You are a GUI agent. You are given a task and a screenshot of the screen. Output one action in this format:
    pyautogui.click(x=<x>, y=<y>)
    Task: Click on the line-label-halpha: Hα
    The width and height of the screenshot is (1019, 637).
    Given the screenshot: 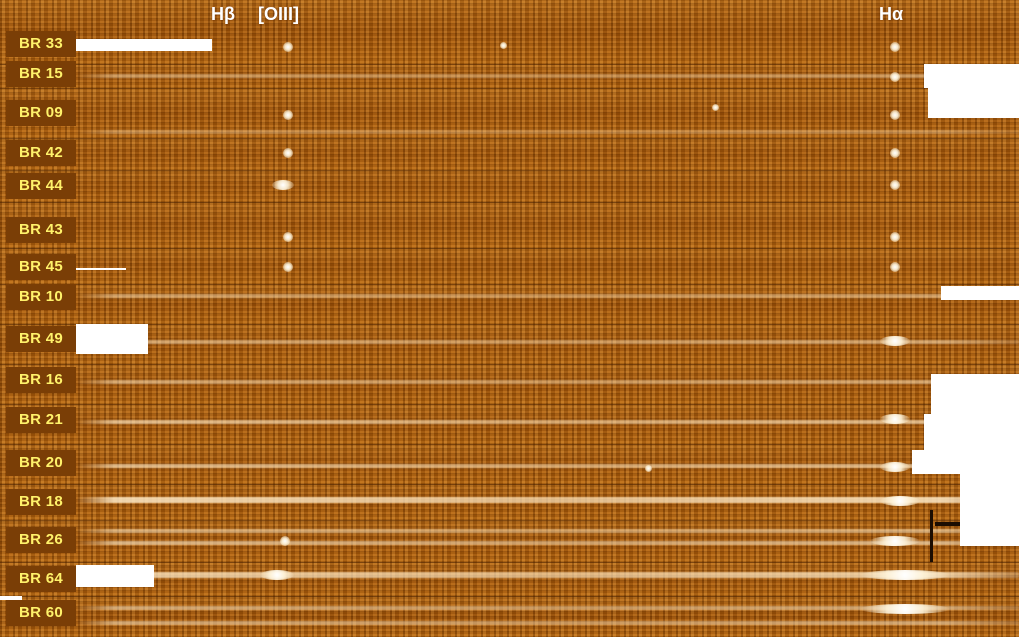 What is the action you would take?
    pyautogui.click(x=891, y=14)
    